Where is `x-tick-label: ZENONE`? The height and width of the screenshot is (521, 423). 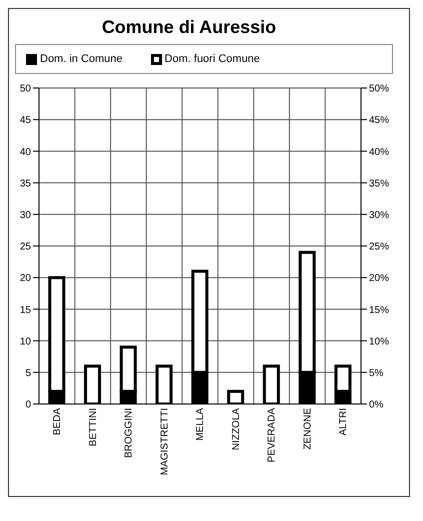
x-tick-label: ZENONE is located at coordinates (308, 429).